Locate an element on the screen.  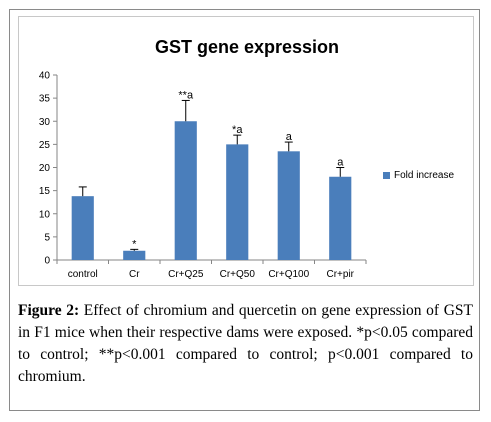
y-tick-label: 20 is located at coordinates (45, 168).